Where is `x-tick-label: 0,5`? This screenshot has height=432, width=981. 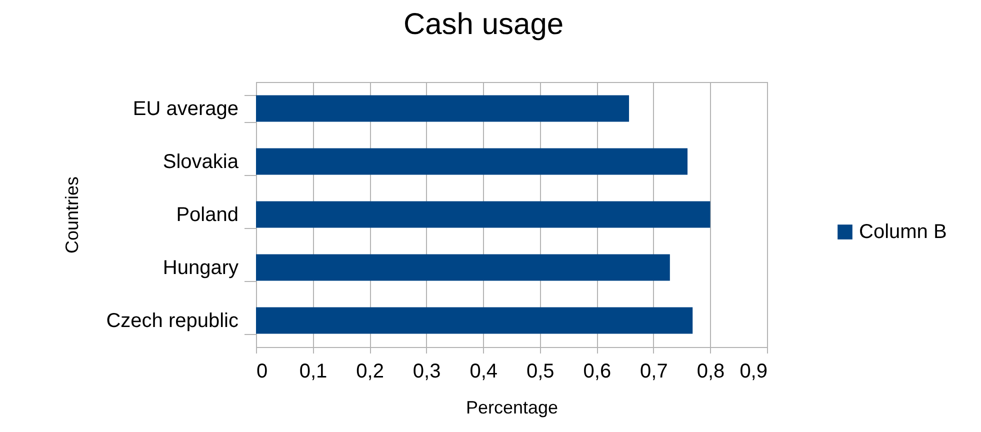 x-tick-label: 0,5 is located at coordinates (540, 371).